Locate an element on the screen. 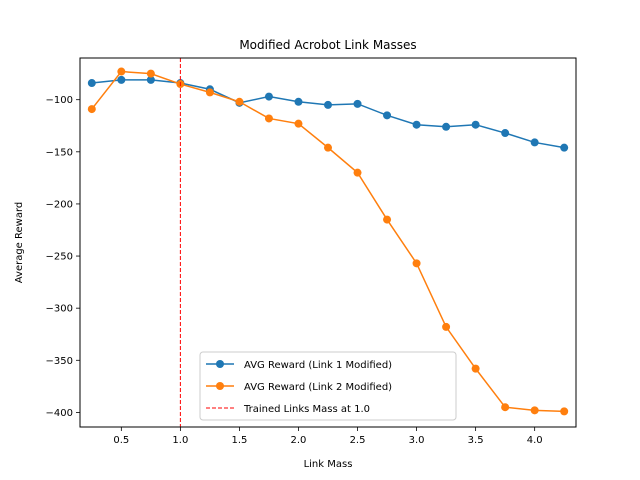 The height and width of the screenshot is (480, 640). legend-label-trained-mass: Trained Links Mass at 1.0 is located at coordinates (306, 409).